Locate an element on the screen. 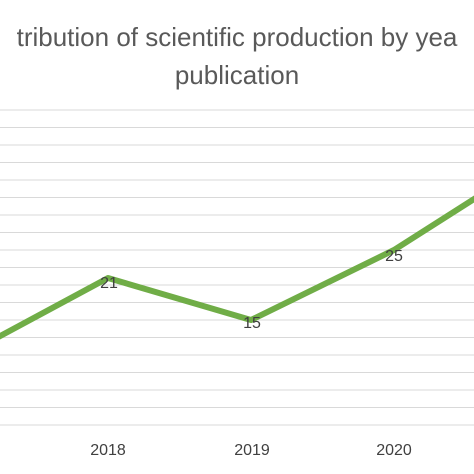 The image size is (474, 474). x-tick-label-2019: 2019 is located at coordinates (252, 450).